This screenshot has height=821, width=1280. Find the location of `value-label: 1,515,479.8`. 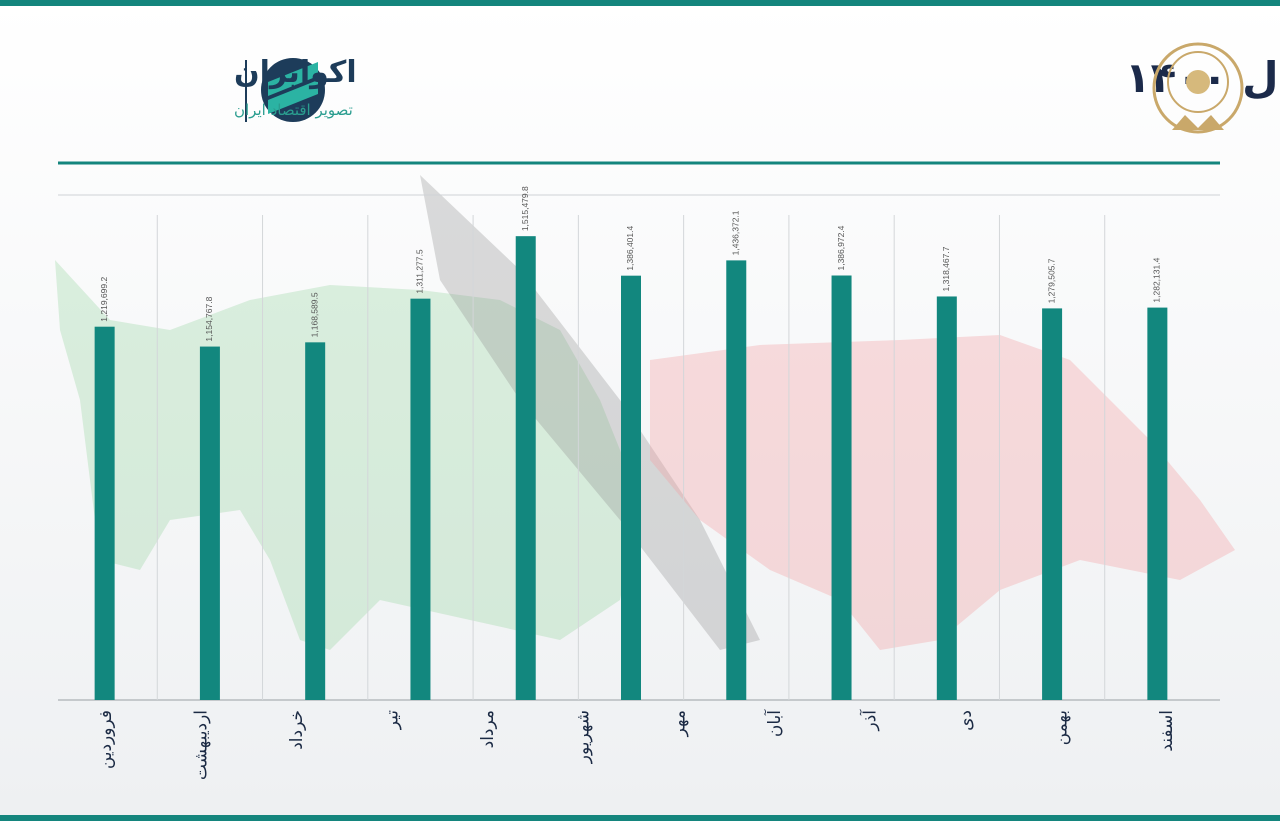

value-label: 1,515,479.8 is located at coordinates (525, 208).